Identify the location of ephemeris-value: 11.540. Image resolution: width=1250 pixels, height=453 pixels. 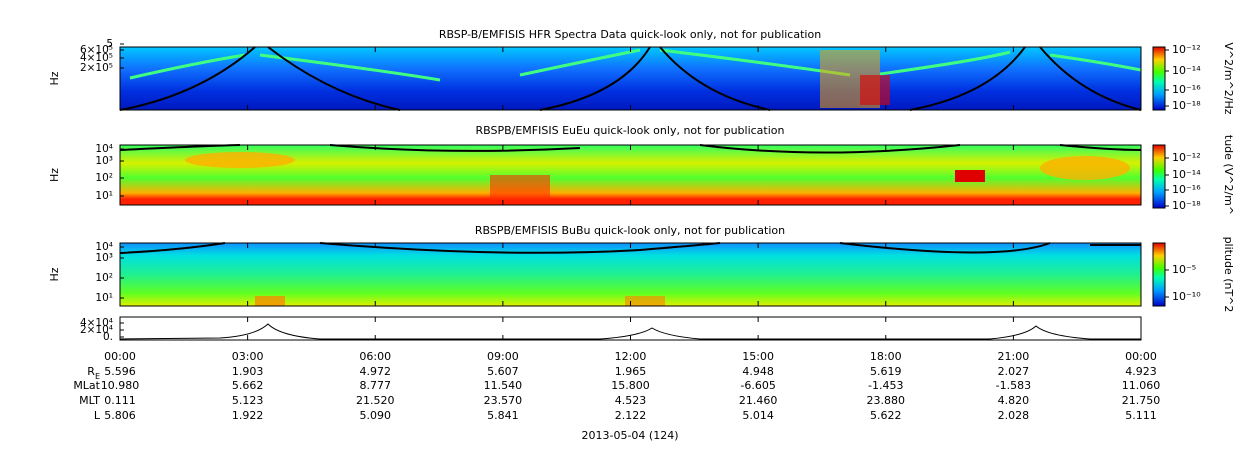
(503, 385).